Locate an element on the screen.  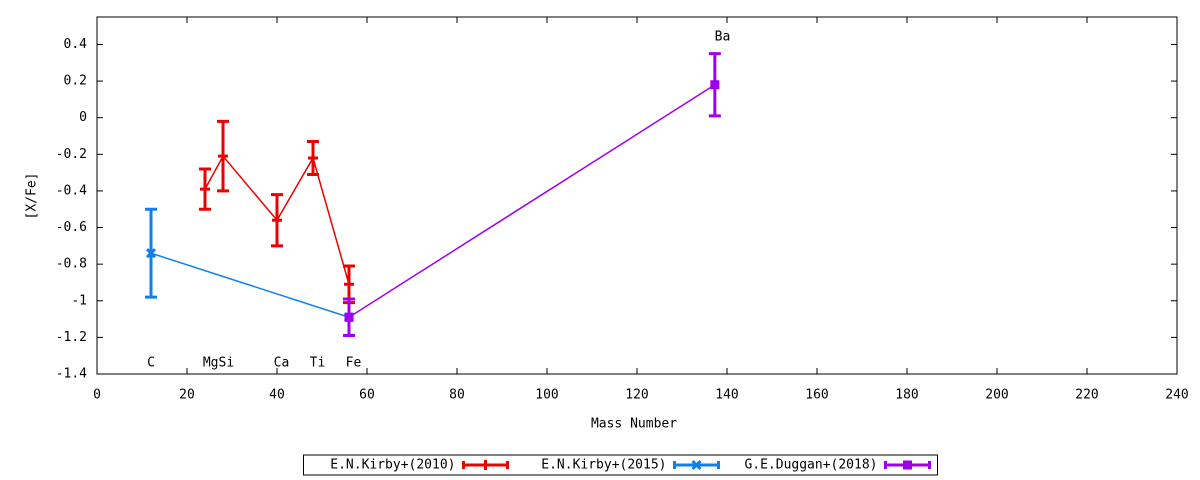
y-tick-label: 0.2 is located at coordinates (75, 81).